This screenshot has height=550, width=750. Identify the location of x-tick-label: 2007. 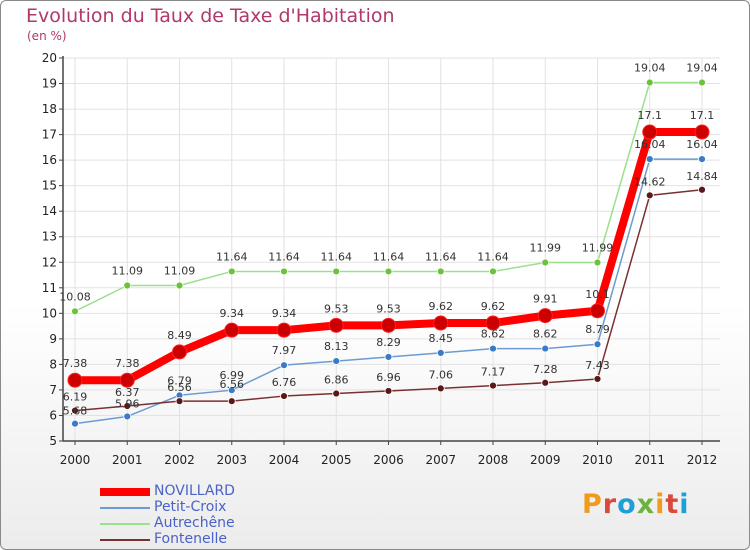
(440, 460).